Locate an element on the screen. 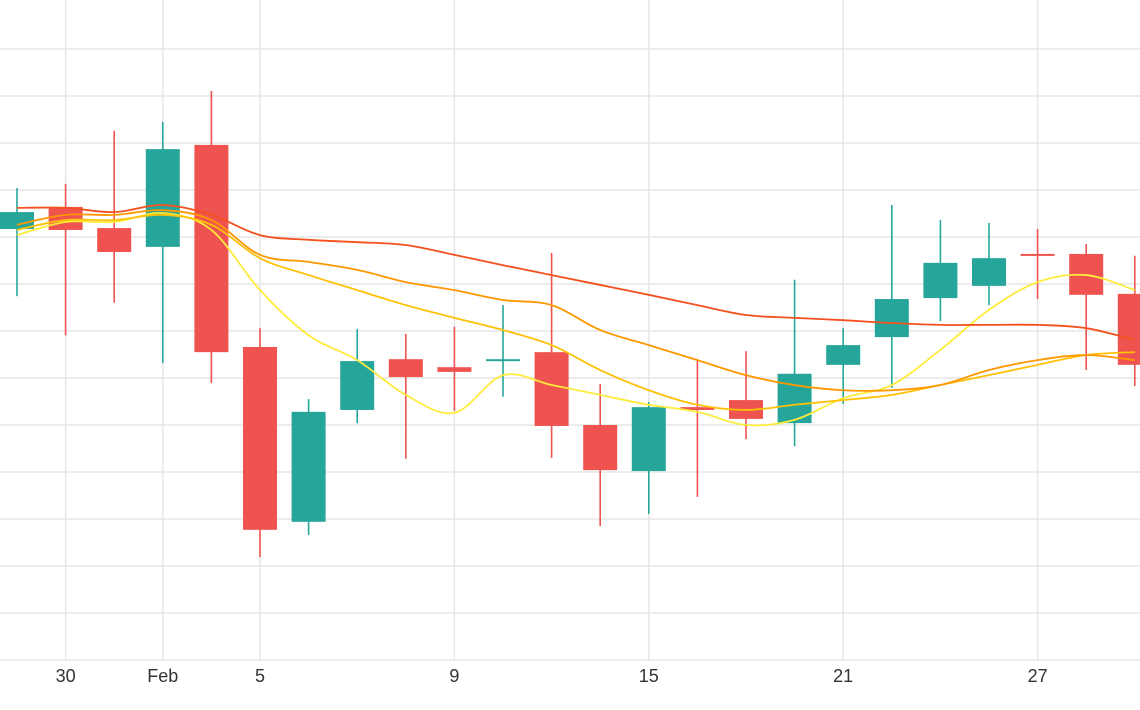  x-tick-label: 27 is located at coordinates (1038, 676).